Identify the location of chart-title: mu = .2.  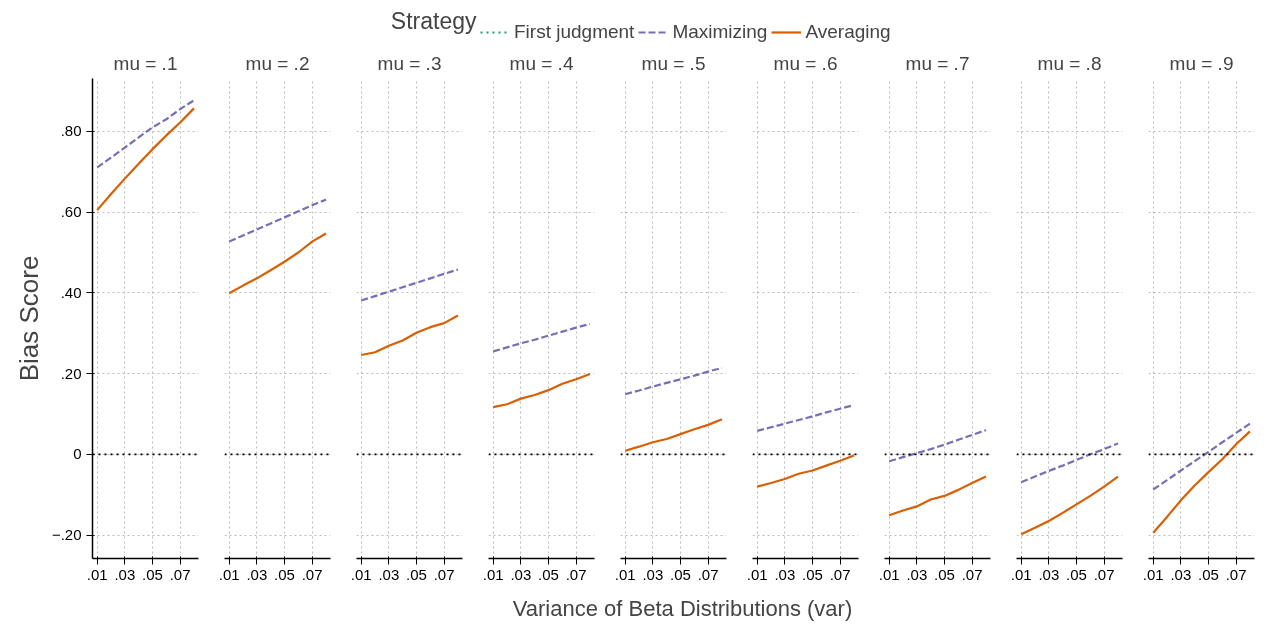
(277, 63).